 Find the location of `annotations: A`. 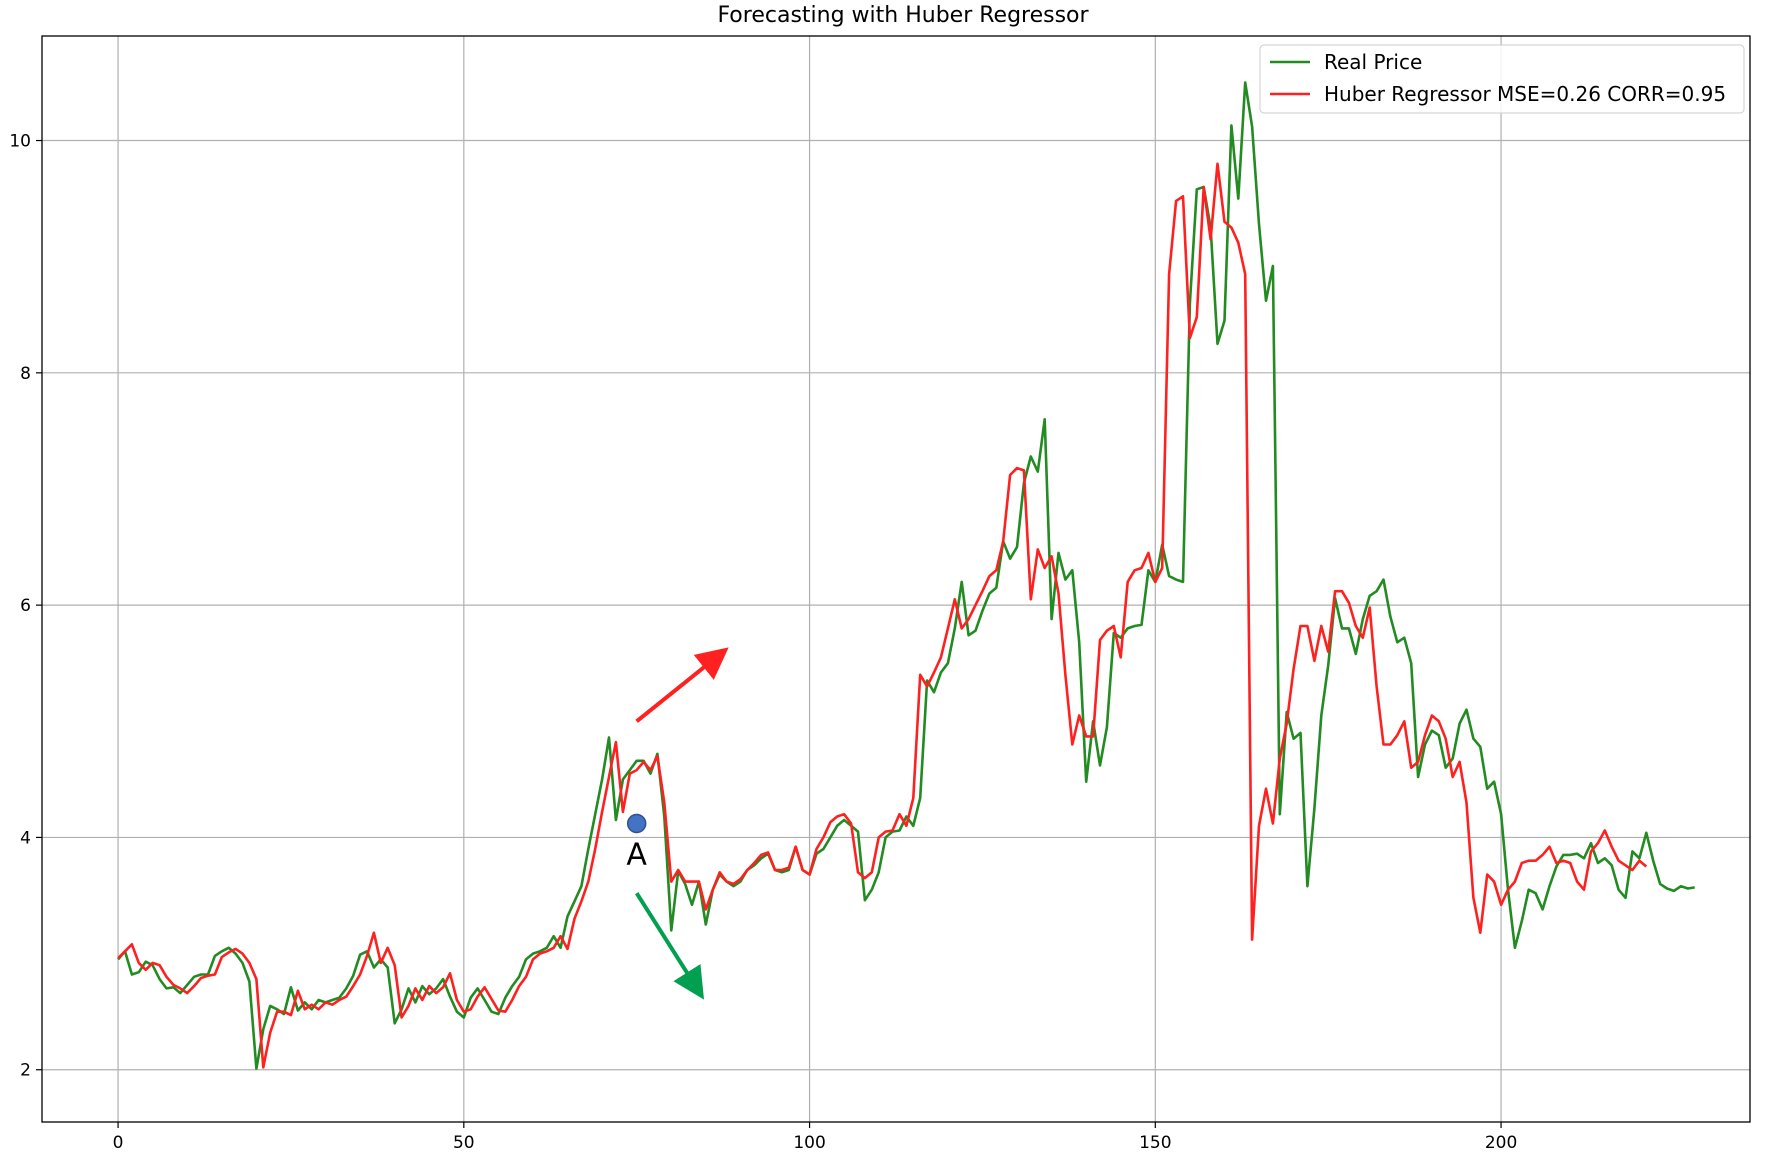

annotations: A is located at coordinates (677, 823).